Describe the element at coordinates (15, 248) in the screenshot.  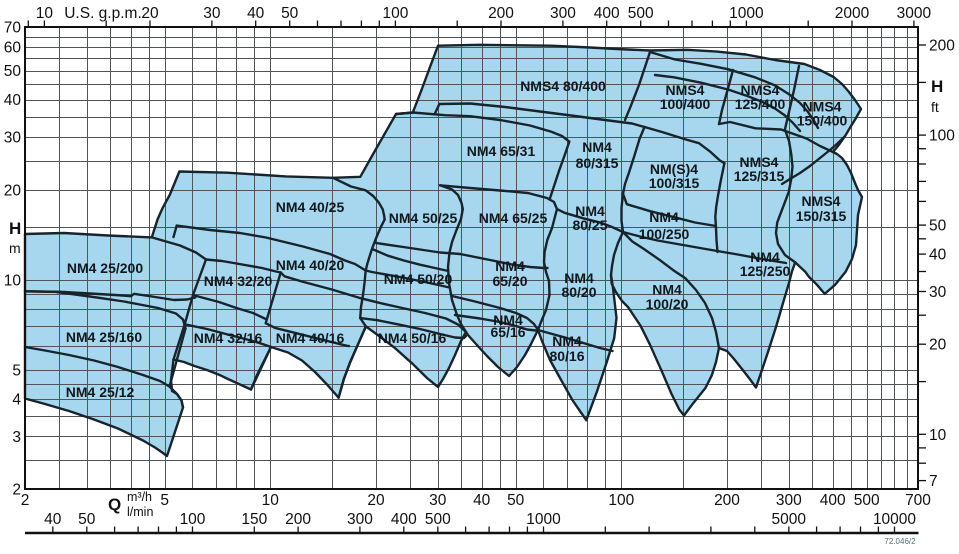
I see `svg-text: m` at that location.